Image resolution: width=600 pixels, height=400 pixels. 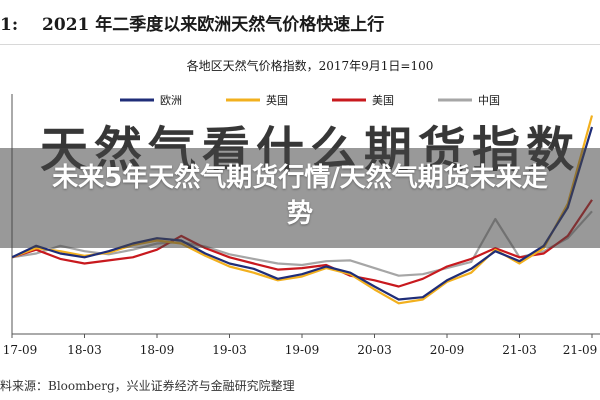 I want to click on x-tick-label: 19-09, so click(x=302, y=350).